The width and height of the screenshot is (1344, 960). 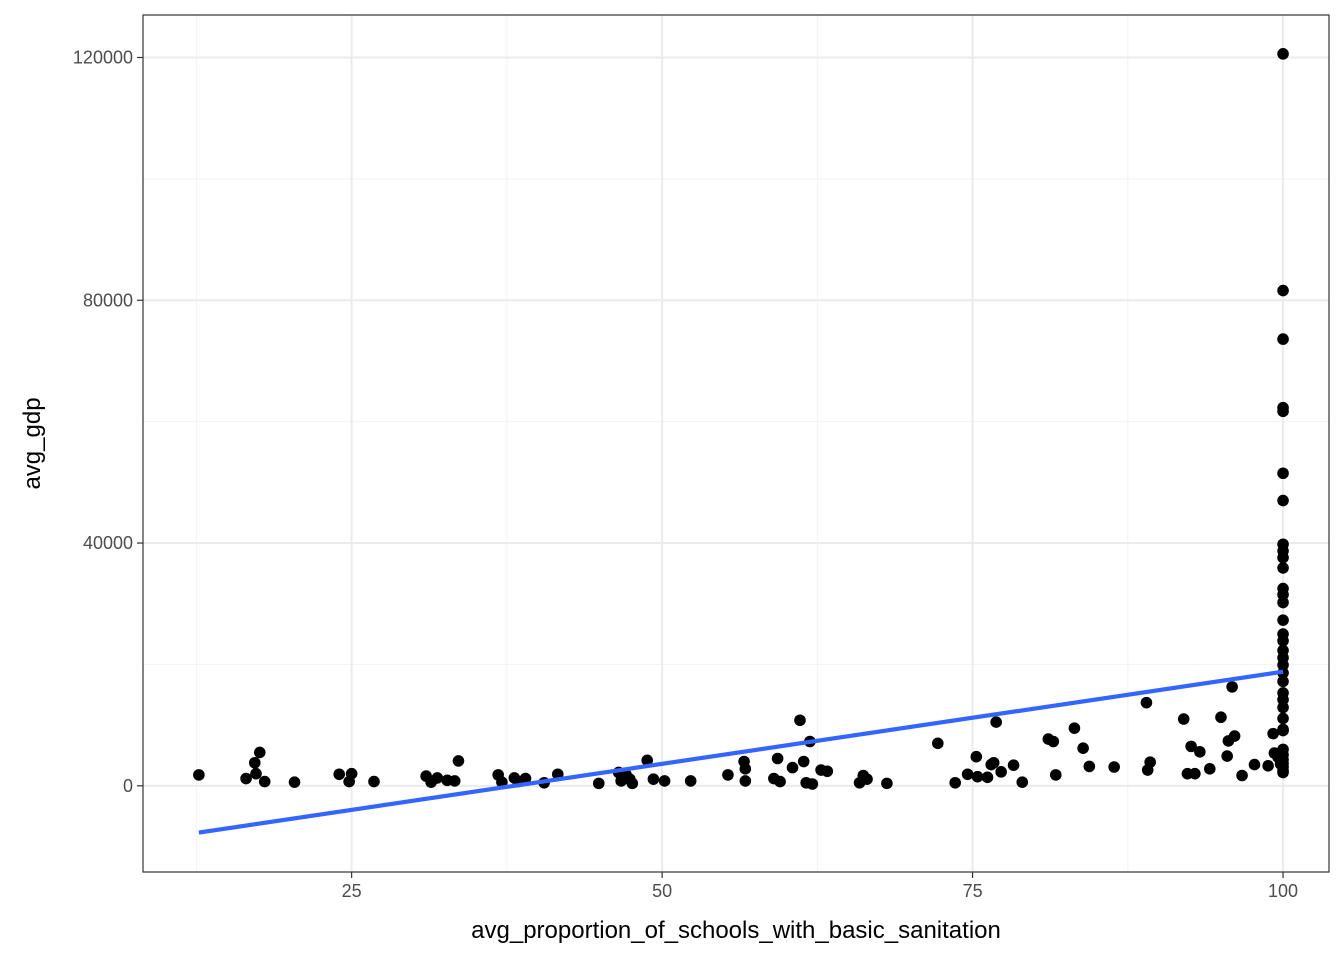 I want to click on trend-line, so click(x=741, y=752).